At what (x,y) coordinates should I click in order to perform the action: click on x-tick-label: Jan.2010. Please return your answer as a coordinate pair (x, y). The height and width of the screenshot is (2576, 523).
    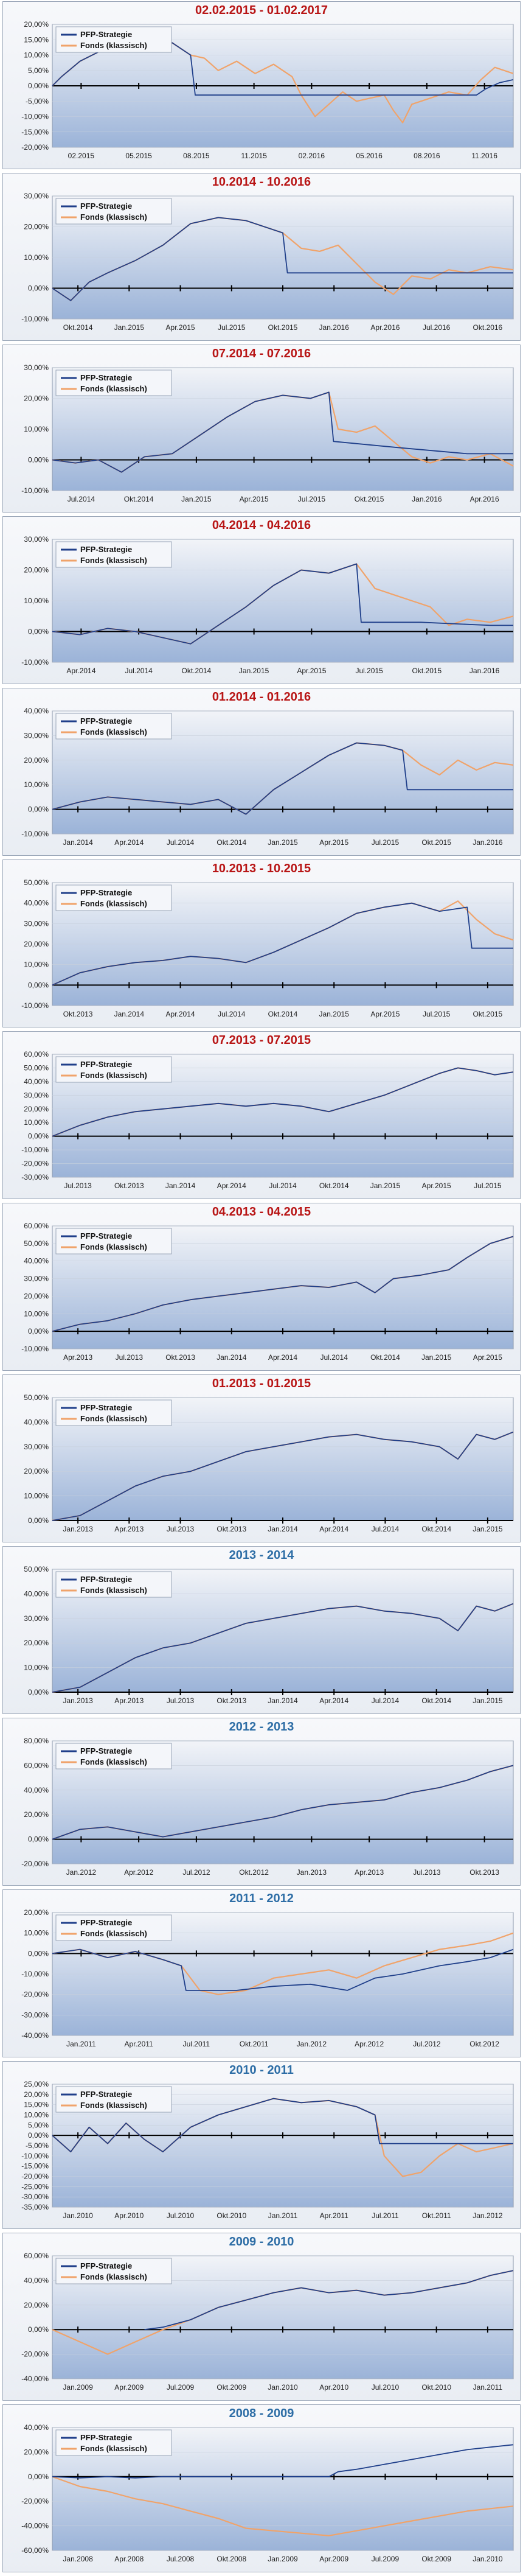
    Looking at the image, I should click on (283, 2387).